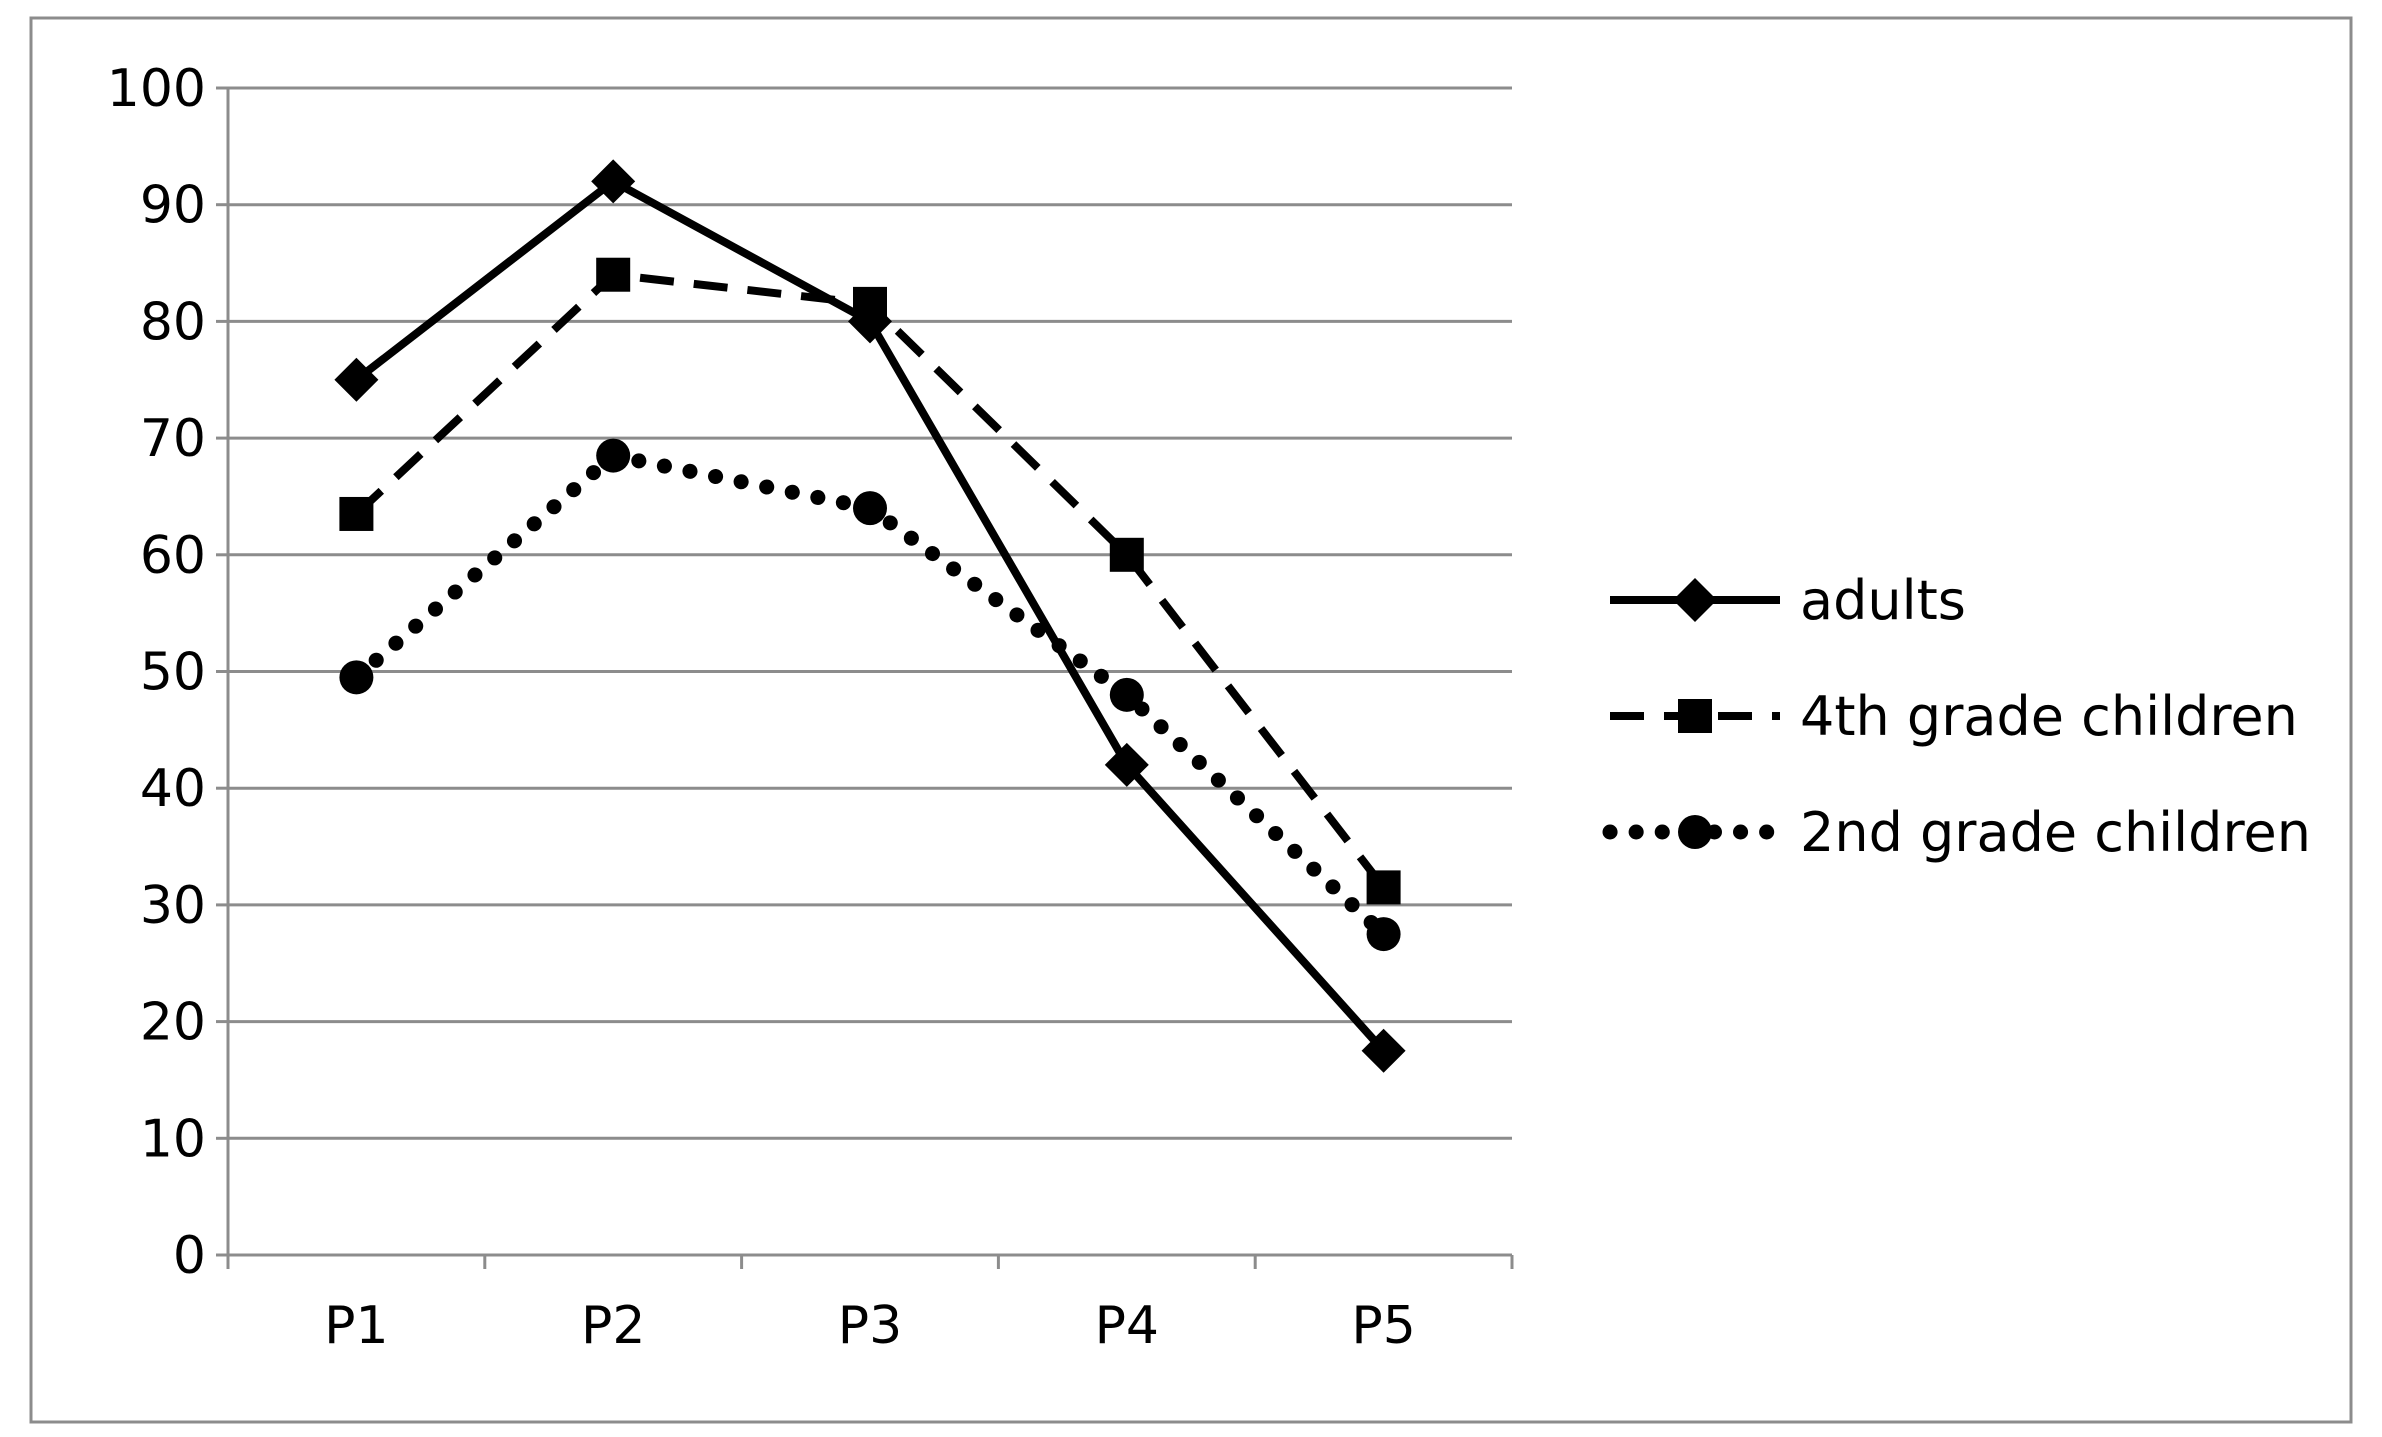 The width and height of the screenshot is (2382, 1437). I want to click on y-tick-label: 10, so click(173, 1139).